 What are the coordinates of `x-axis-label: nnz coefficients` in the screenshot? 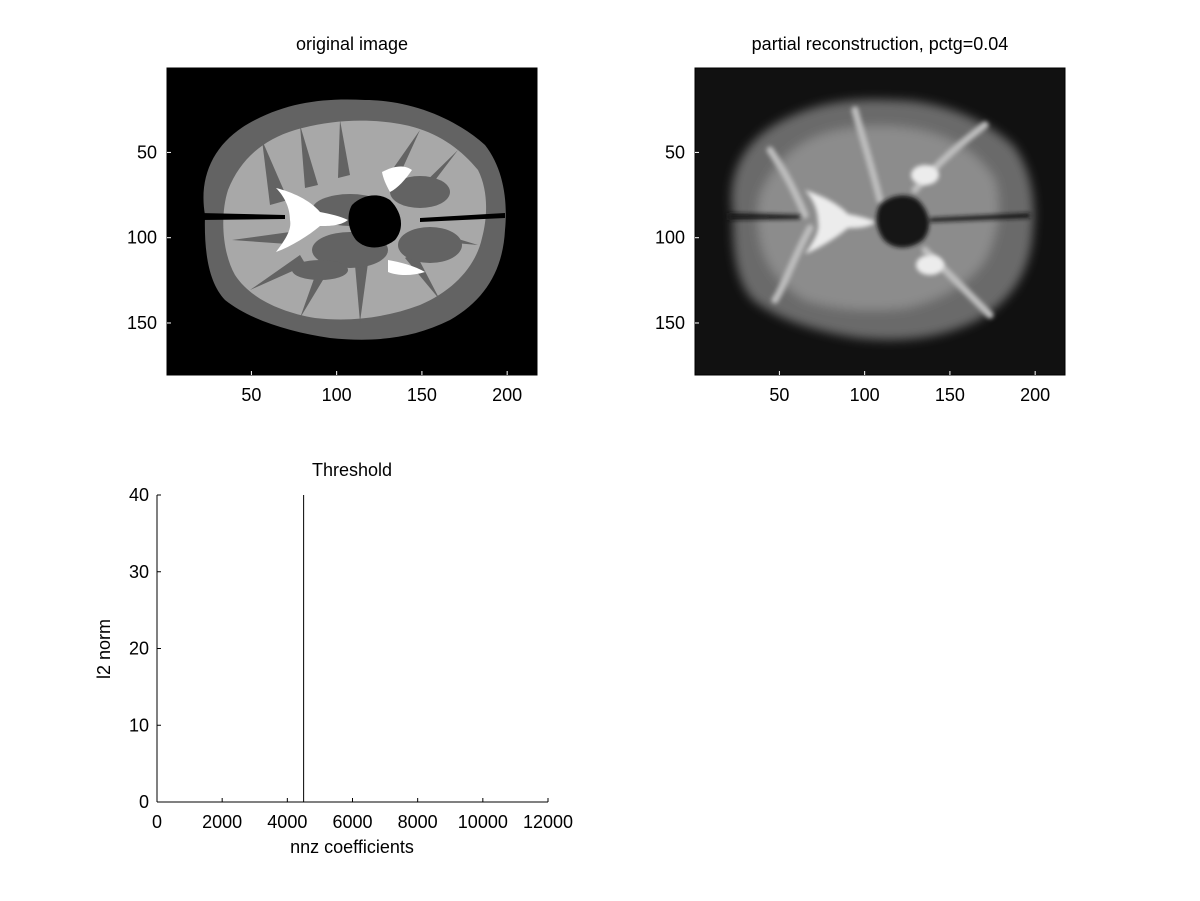 It's located at (352, 847).